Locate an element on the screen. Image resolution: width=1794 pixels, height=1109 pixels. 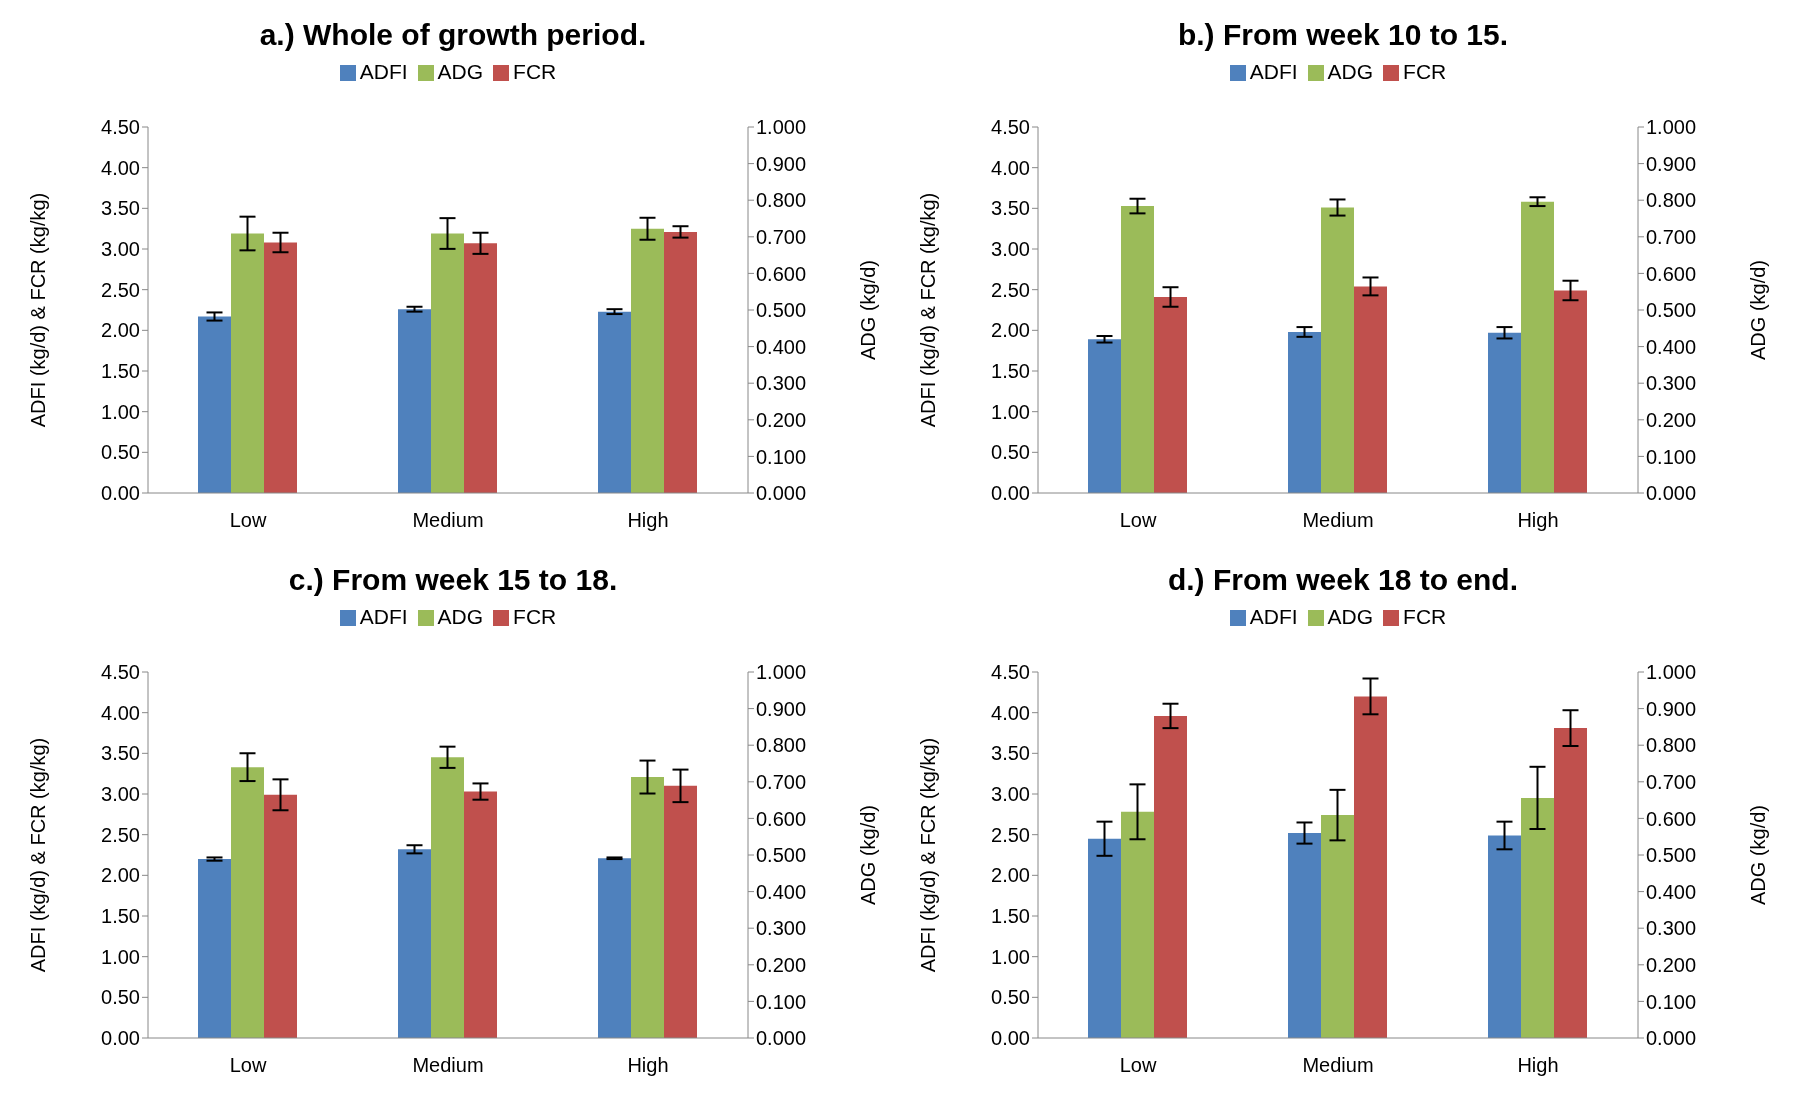
chart-title: d.) From week 18 to end. is located at coordinates (1343, 580).